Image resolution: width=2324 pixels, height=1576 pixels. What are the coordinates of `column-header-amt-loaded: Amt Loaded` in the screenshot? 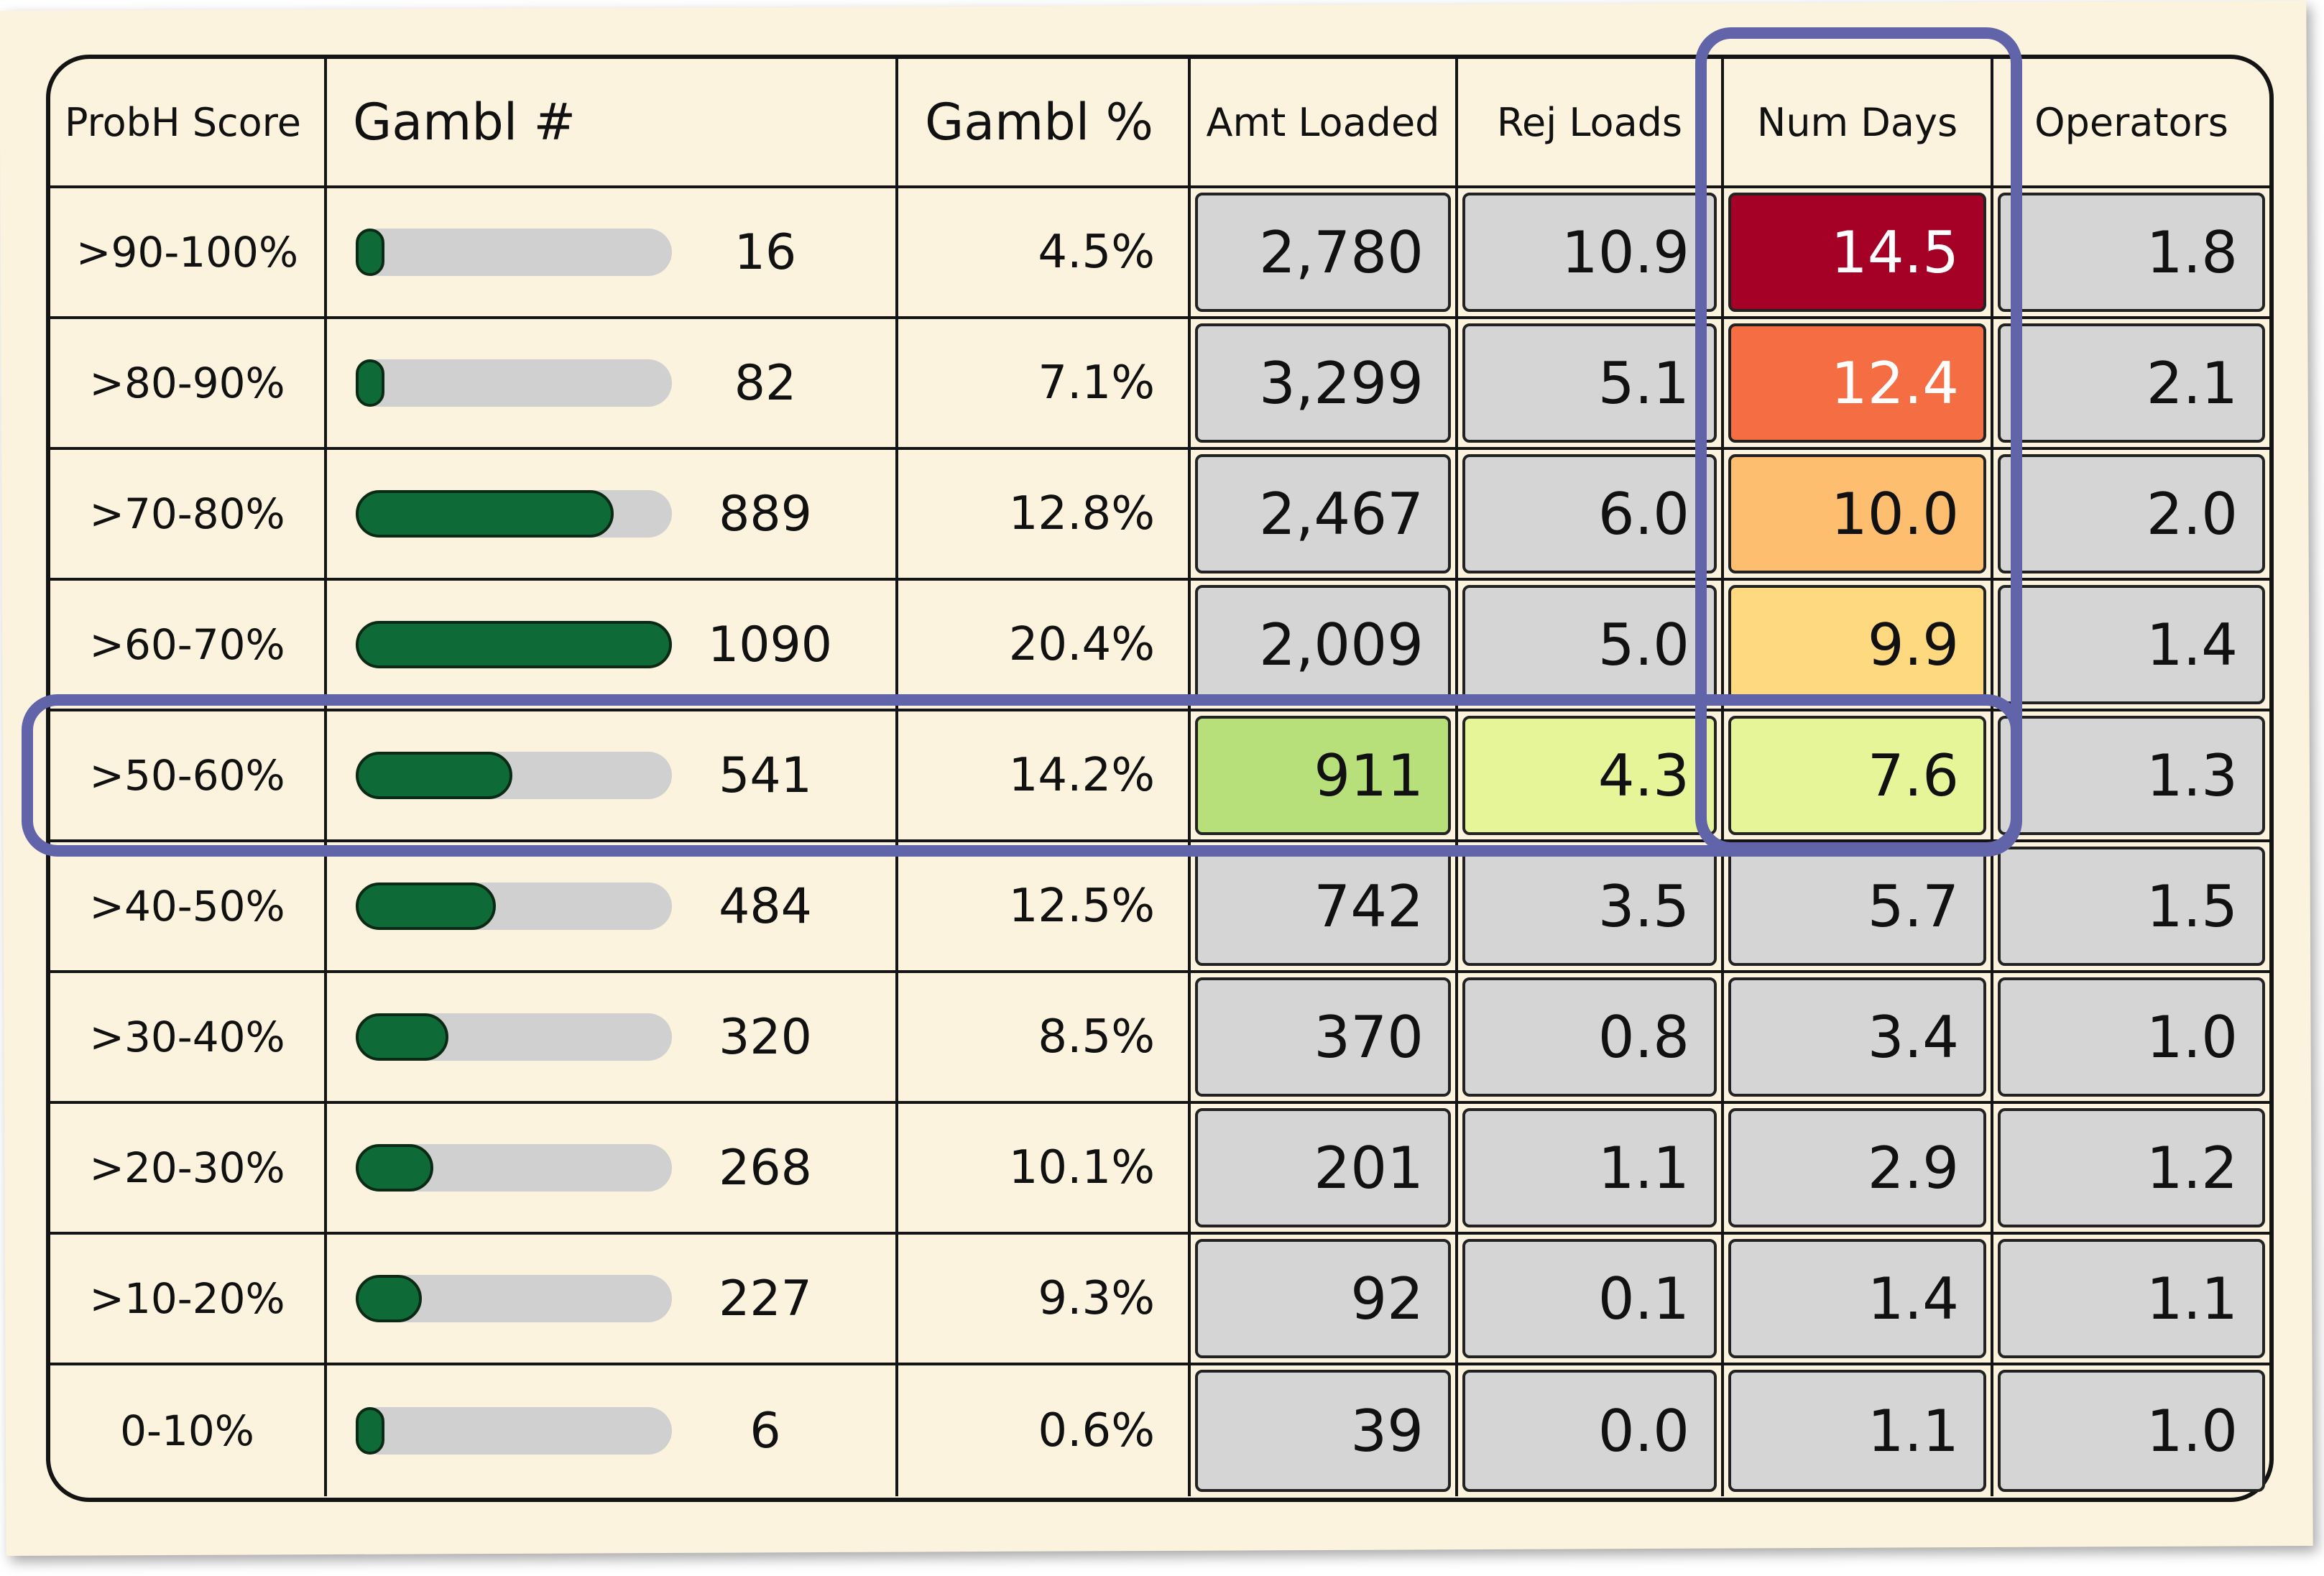 It's located at (1324, 123).